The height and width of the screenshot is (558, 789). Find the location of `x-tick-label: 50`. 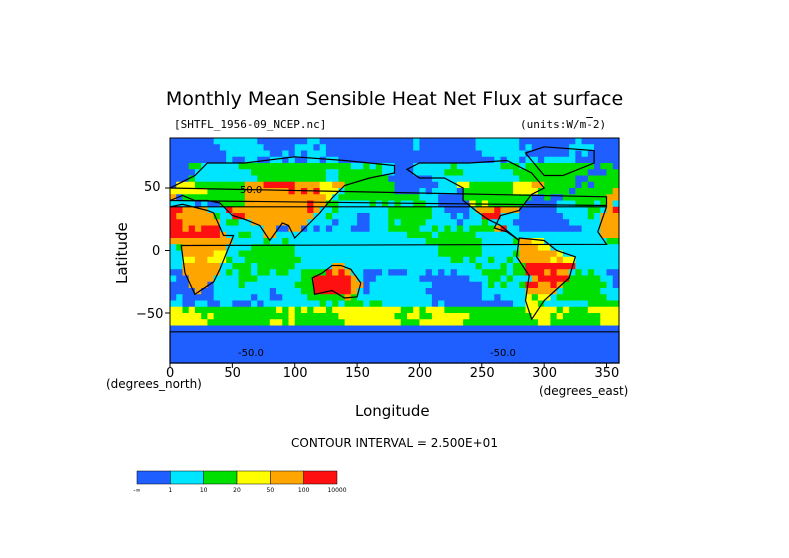

x-tick-label: 50 is located at coordinates (232, 373).